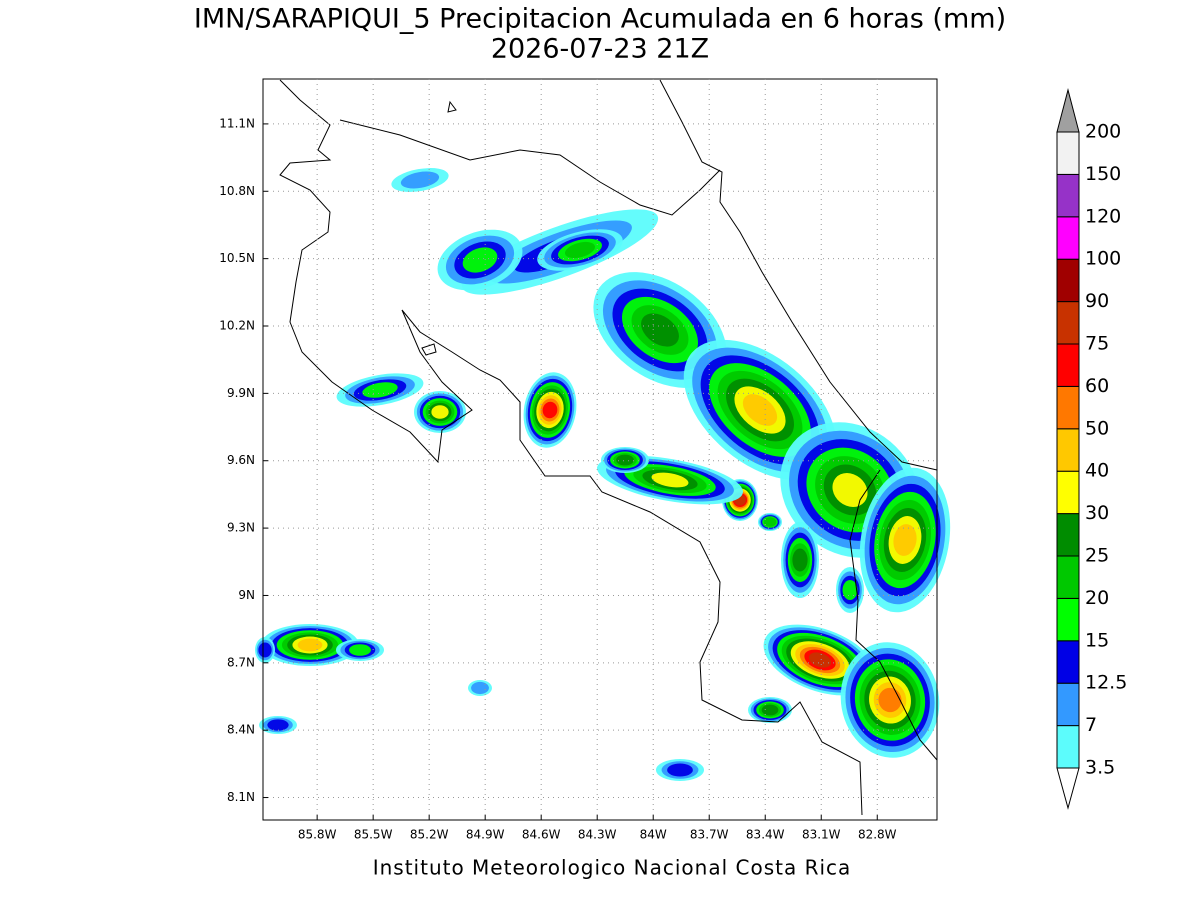 The image size is (1200, 900). I want to click on colorbar-label: 120, so click(1103, 216).